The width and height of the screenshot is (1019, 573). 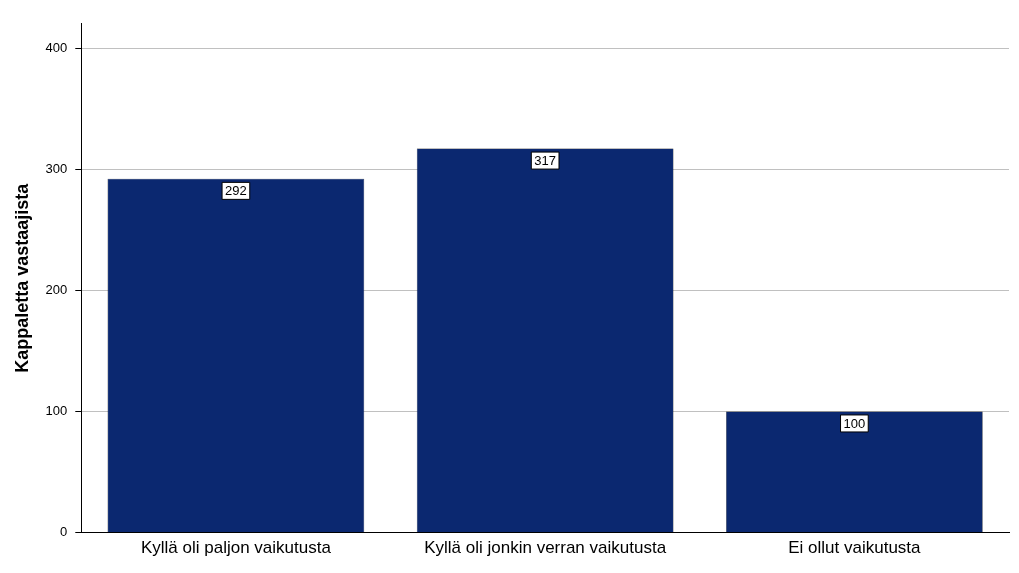 I want to click on y-tick-label: 0, so click(x=64, y=532).